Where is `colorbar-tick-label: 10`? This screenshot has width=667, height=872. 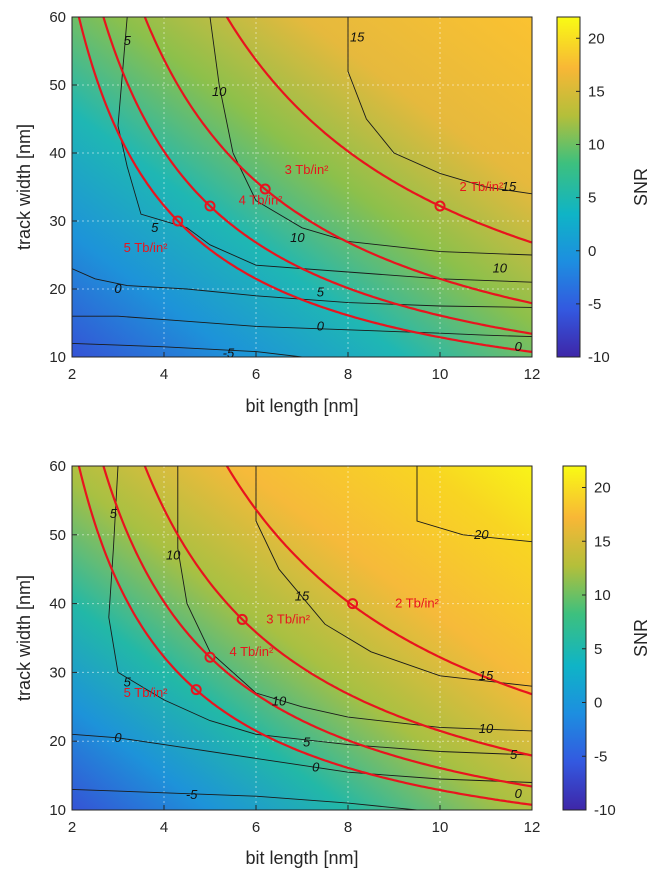
colorbar-tick-label: 10 is located at coordinates (596, 145).